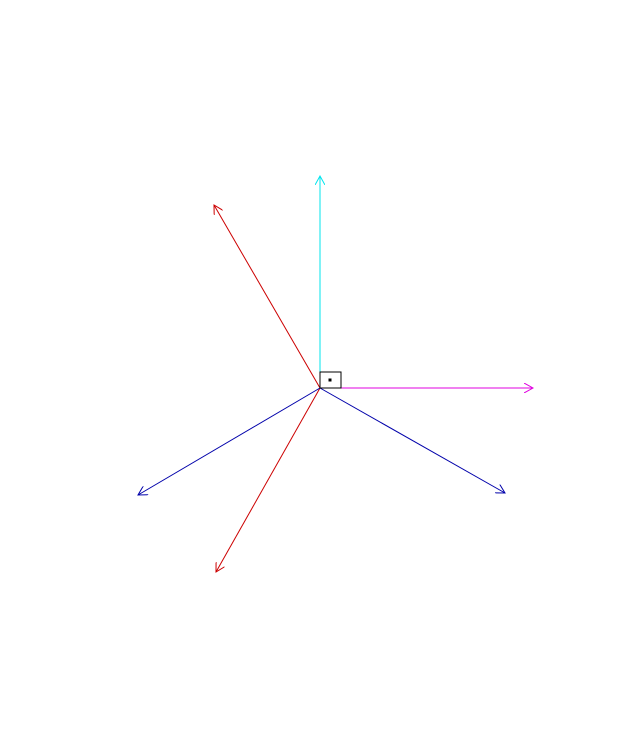 This screenshot has width=632, height=729. I want to click on right-angle-marker, so click(330, 380).